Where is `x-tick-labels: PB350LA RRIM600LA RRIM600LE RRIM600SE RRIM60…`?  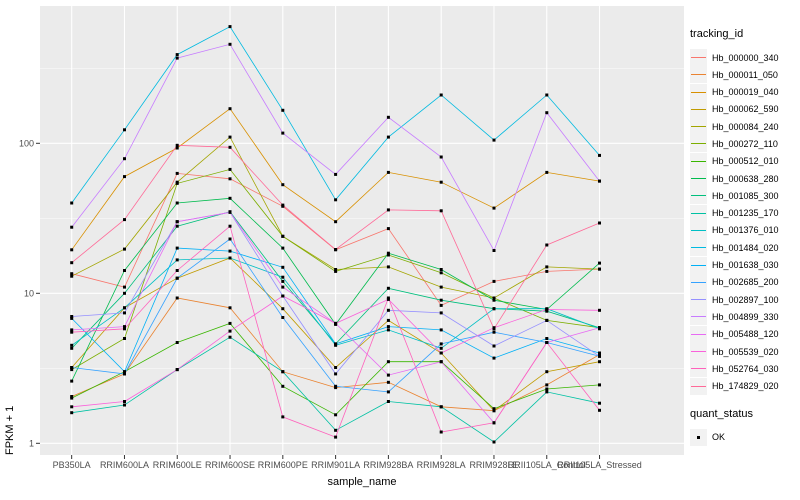 x-tick-labels: PB350LA RRIM600LA RRIM600LE RRIM600SE RRIM60… is located at coordinates (347, 465).